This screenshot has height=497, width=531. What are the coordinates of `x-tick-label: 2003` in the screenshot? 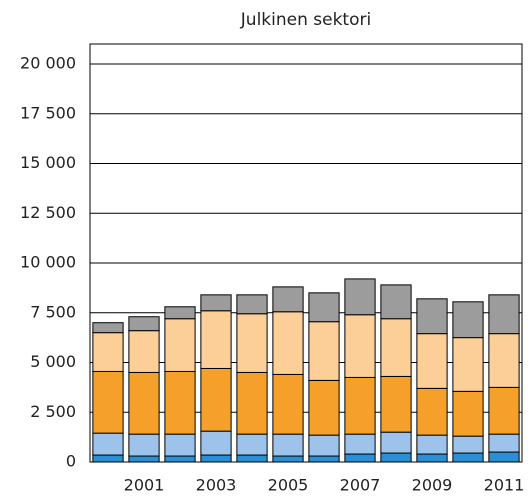 It's located at (216, 485).